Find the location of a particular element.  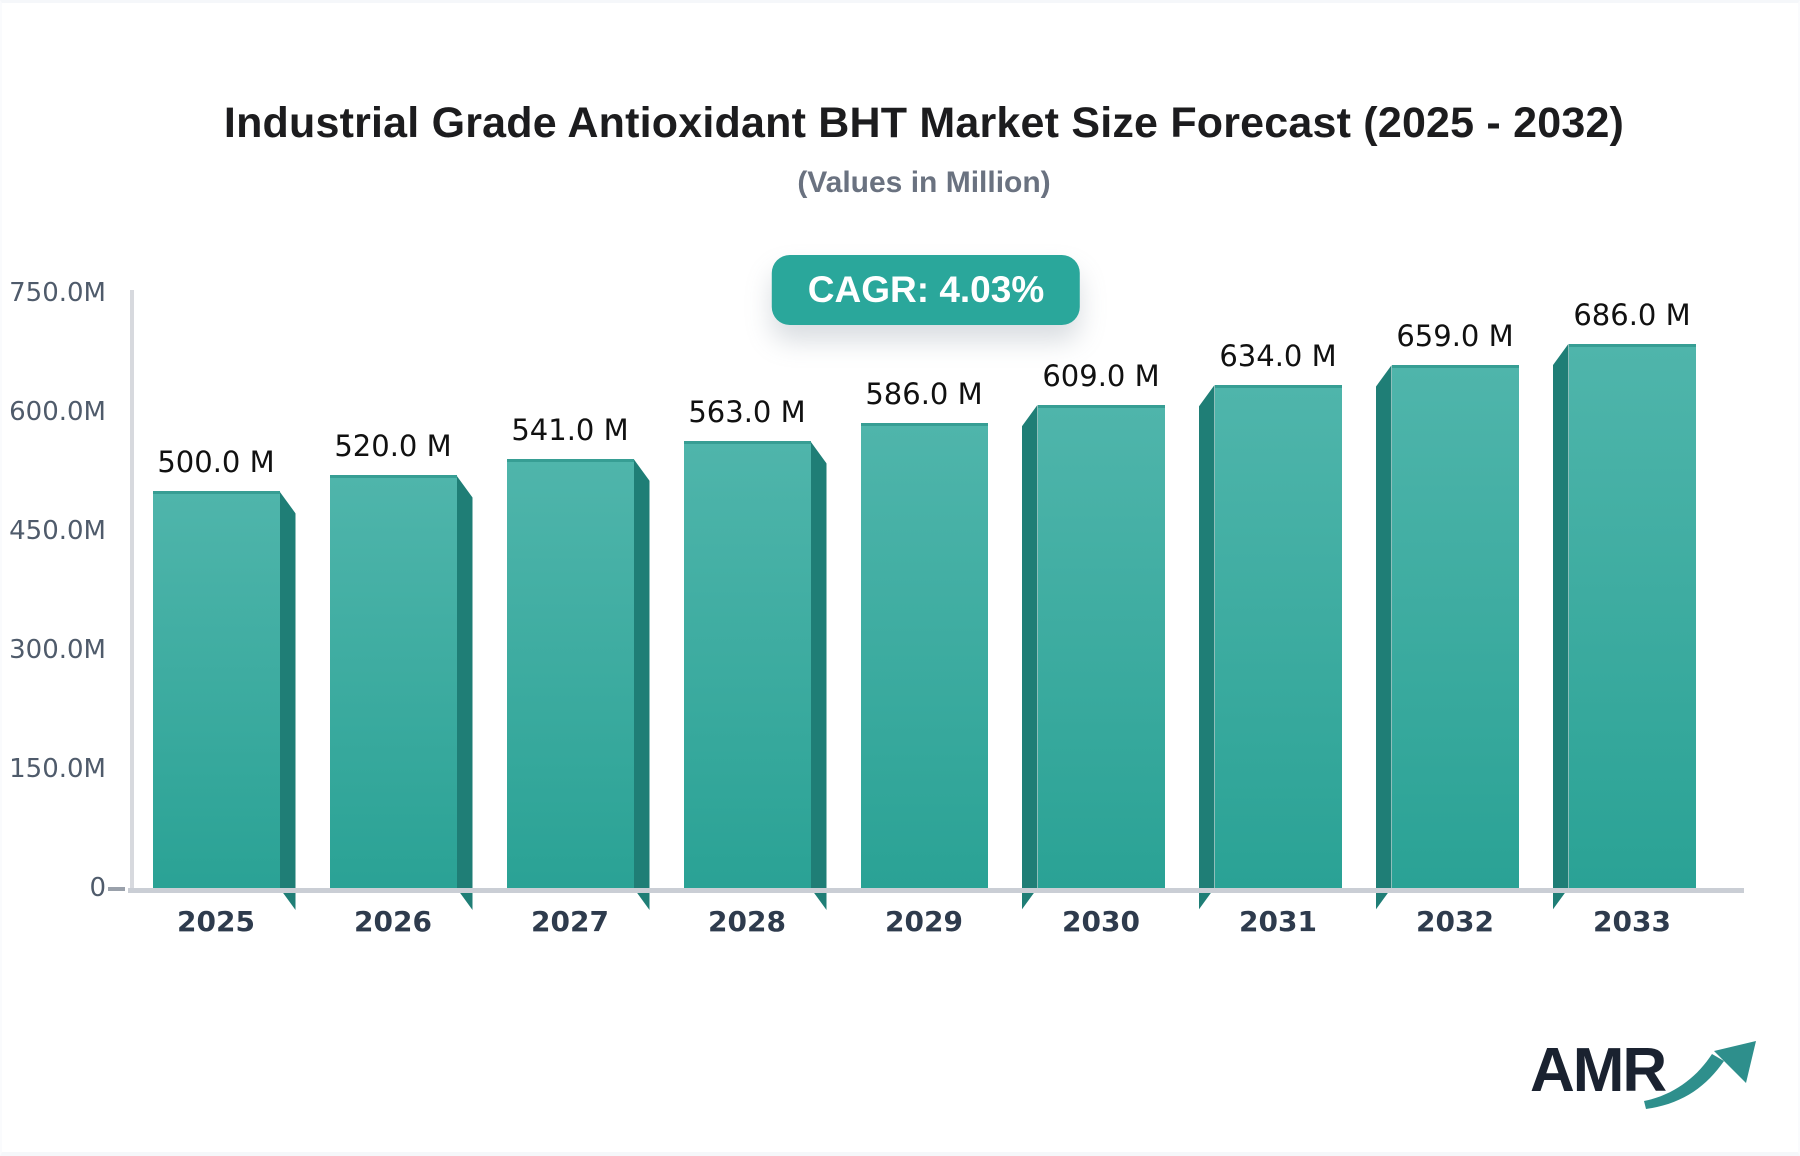

bar-2033 is located at coordinates (1632, 615).